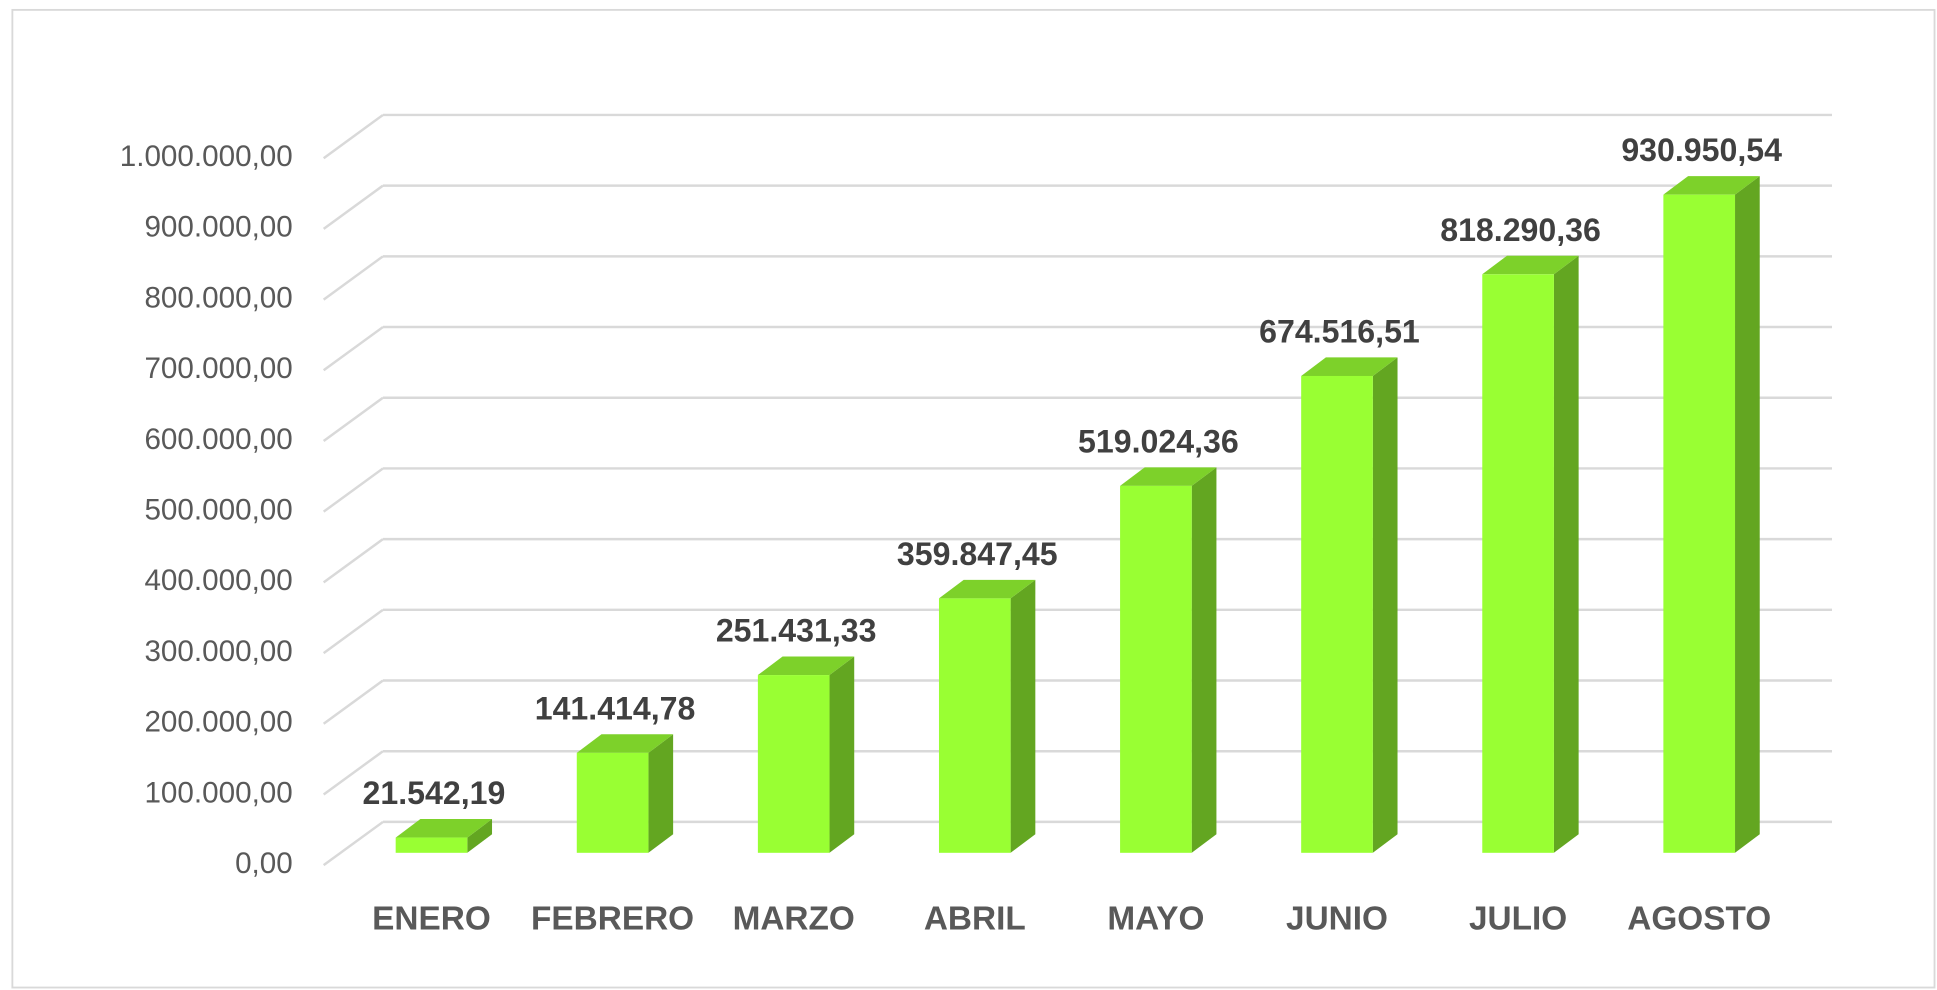  What do you see at coordinates (264, 863) in the screenshot?
I see `y-tick-label: 0,00` at bounding box center [264, 863].